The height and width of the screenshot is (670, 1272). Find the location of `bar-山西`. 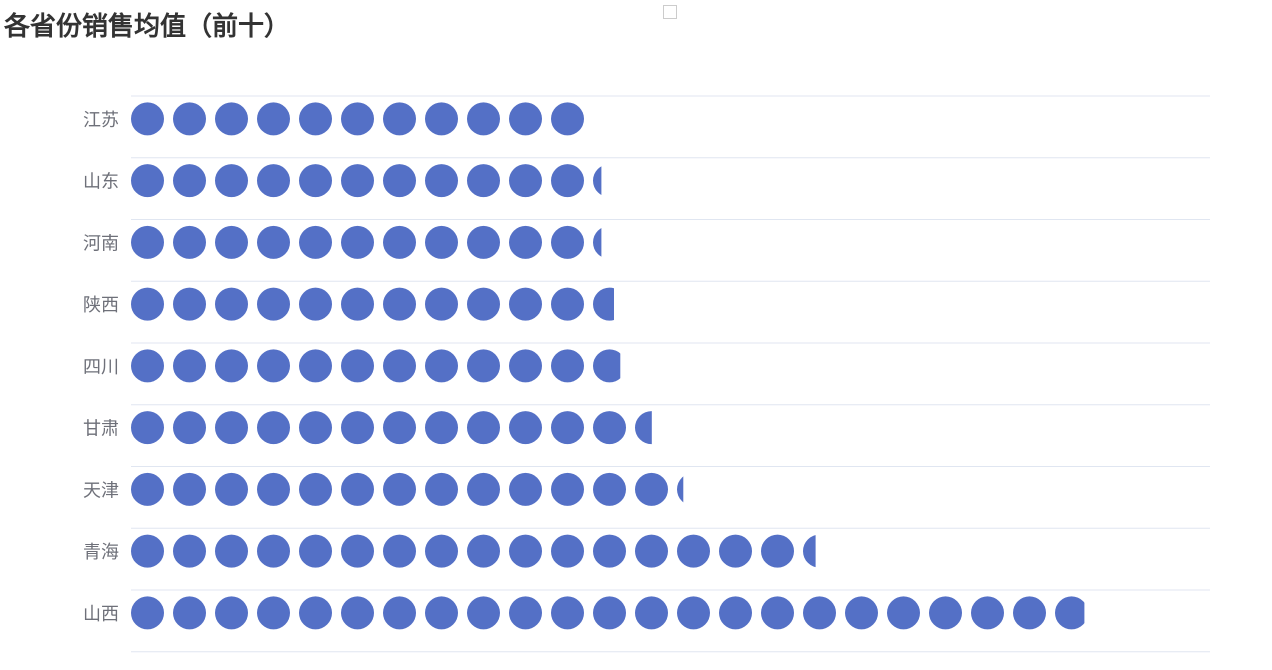

bar-山西 is located at coordinates (609, 613).